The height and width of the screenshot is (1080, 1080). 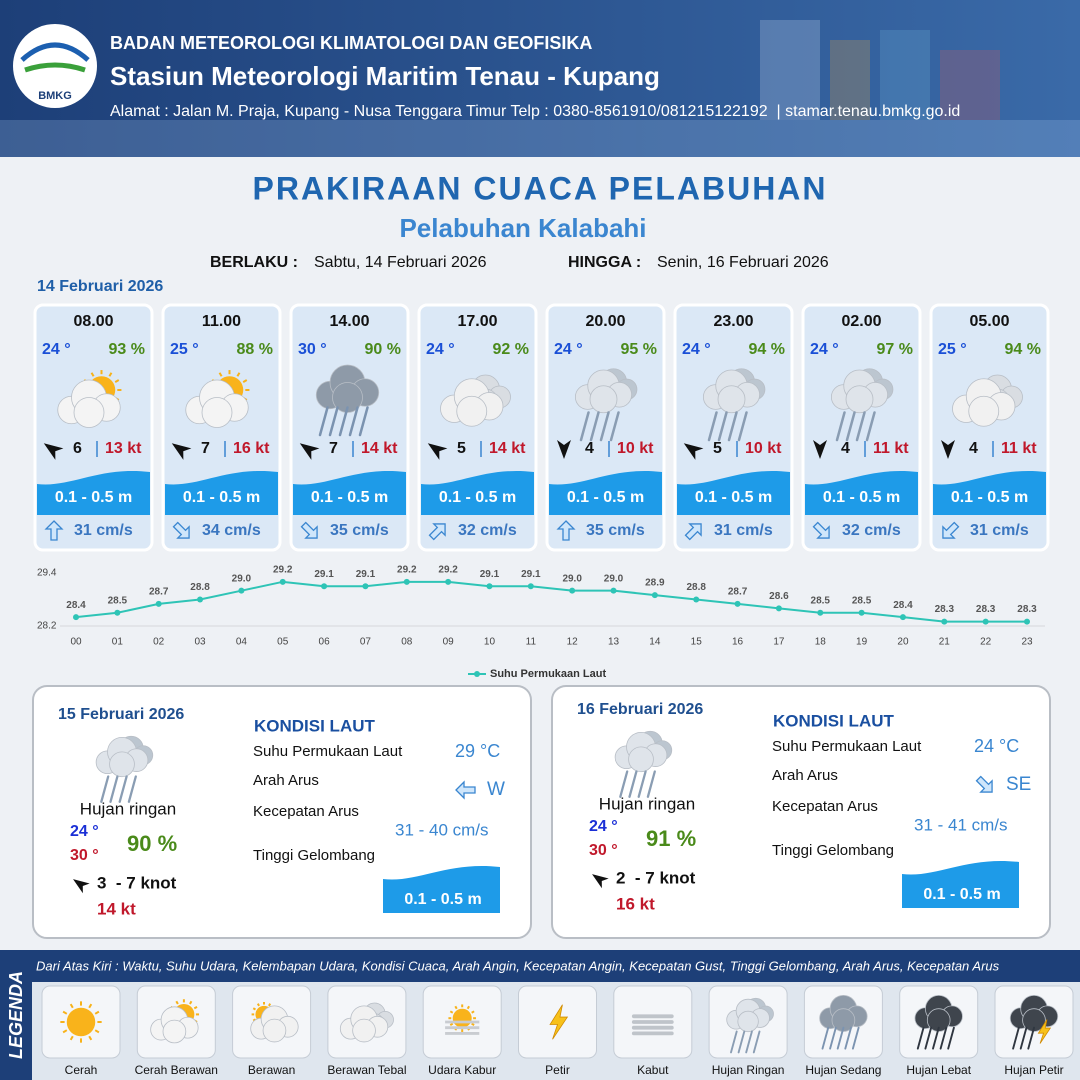 I want to click on valid-to: Senin, 16 Februari 2026, so click(x=743, y=262).